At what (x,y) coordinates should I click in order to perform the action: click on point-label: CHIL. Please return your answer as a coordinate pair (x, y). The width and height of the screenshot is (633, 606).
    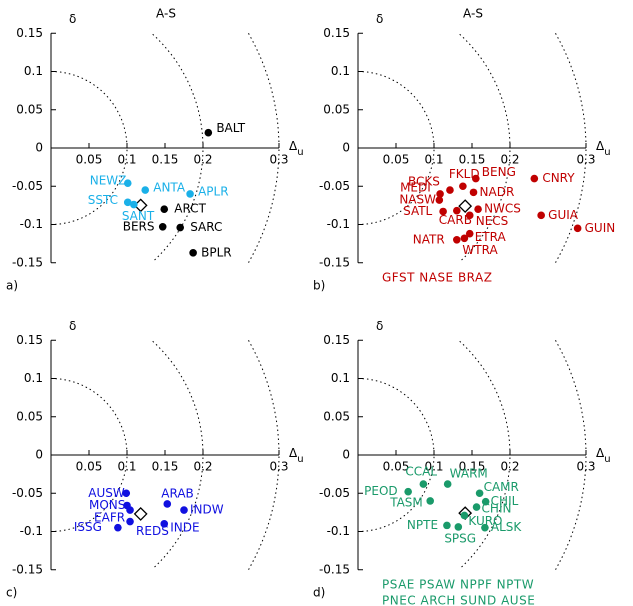
    Looking at the image, I should click on (505, 501).